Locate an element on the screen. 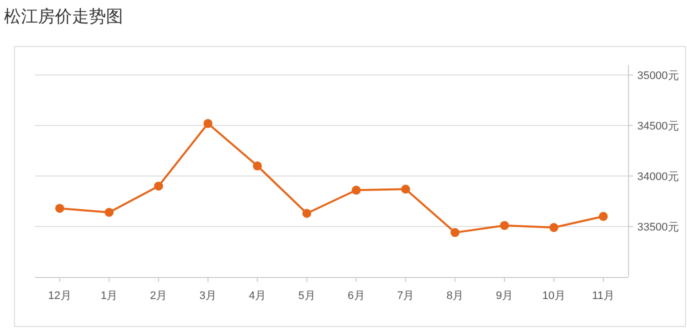 This screenshot has height=329, width=687. x-tick-label: 6月 is located at coordinates (356, 296).